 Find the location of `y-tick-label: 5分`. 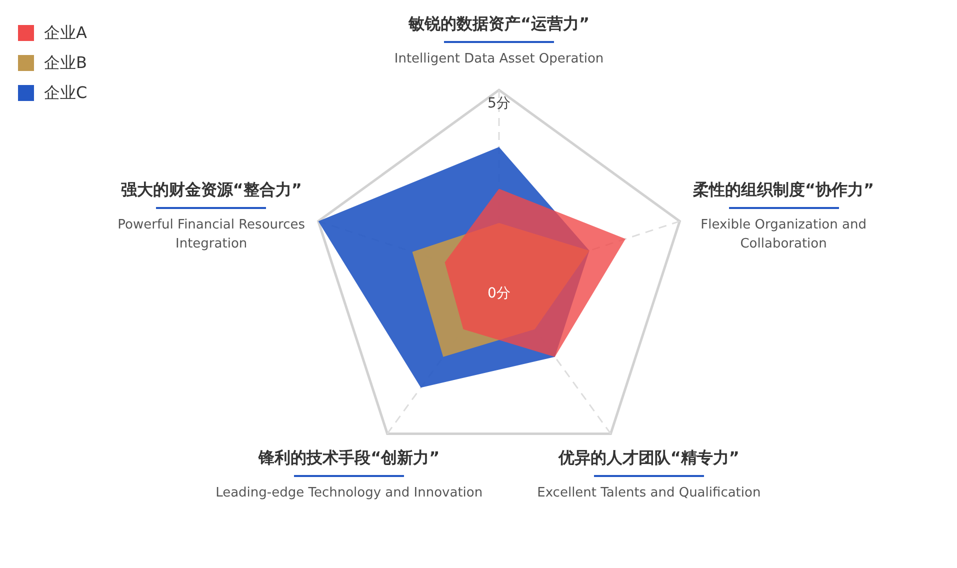

y-tick-label: 5分 is located at coordinates (499, 104).